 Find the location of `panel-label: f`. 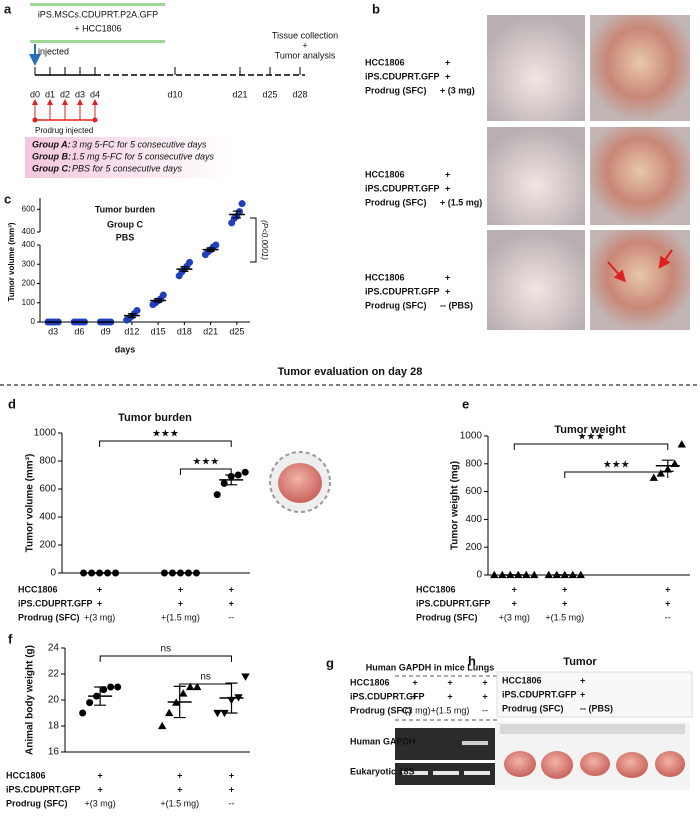

panel-label: f is located at coordinates (10, 638).